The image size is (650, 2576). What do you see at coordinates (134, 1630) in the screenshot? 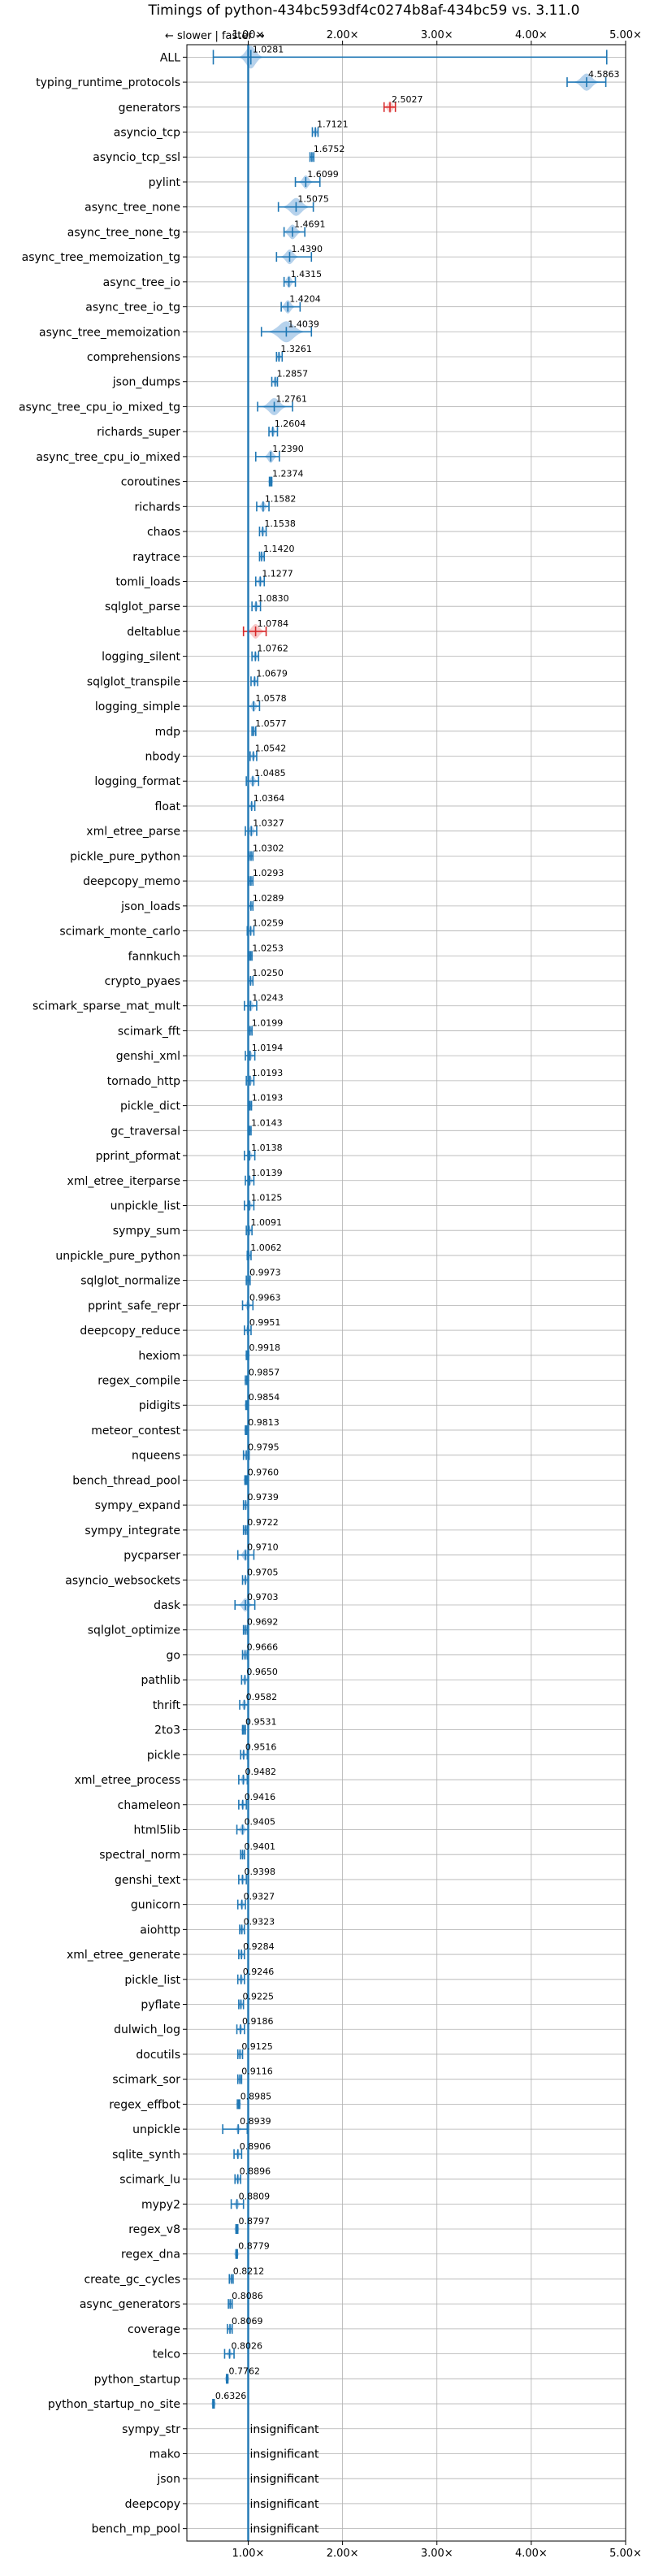
I see `category-label: sqlglot_optimize` at bounding box center [134, 1630].